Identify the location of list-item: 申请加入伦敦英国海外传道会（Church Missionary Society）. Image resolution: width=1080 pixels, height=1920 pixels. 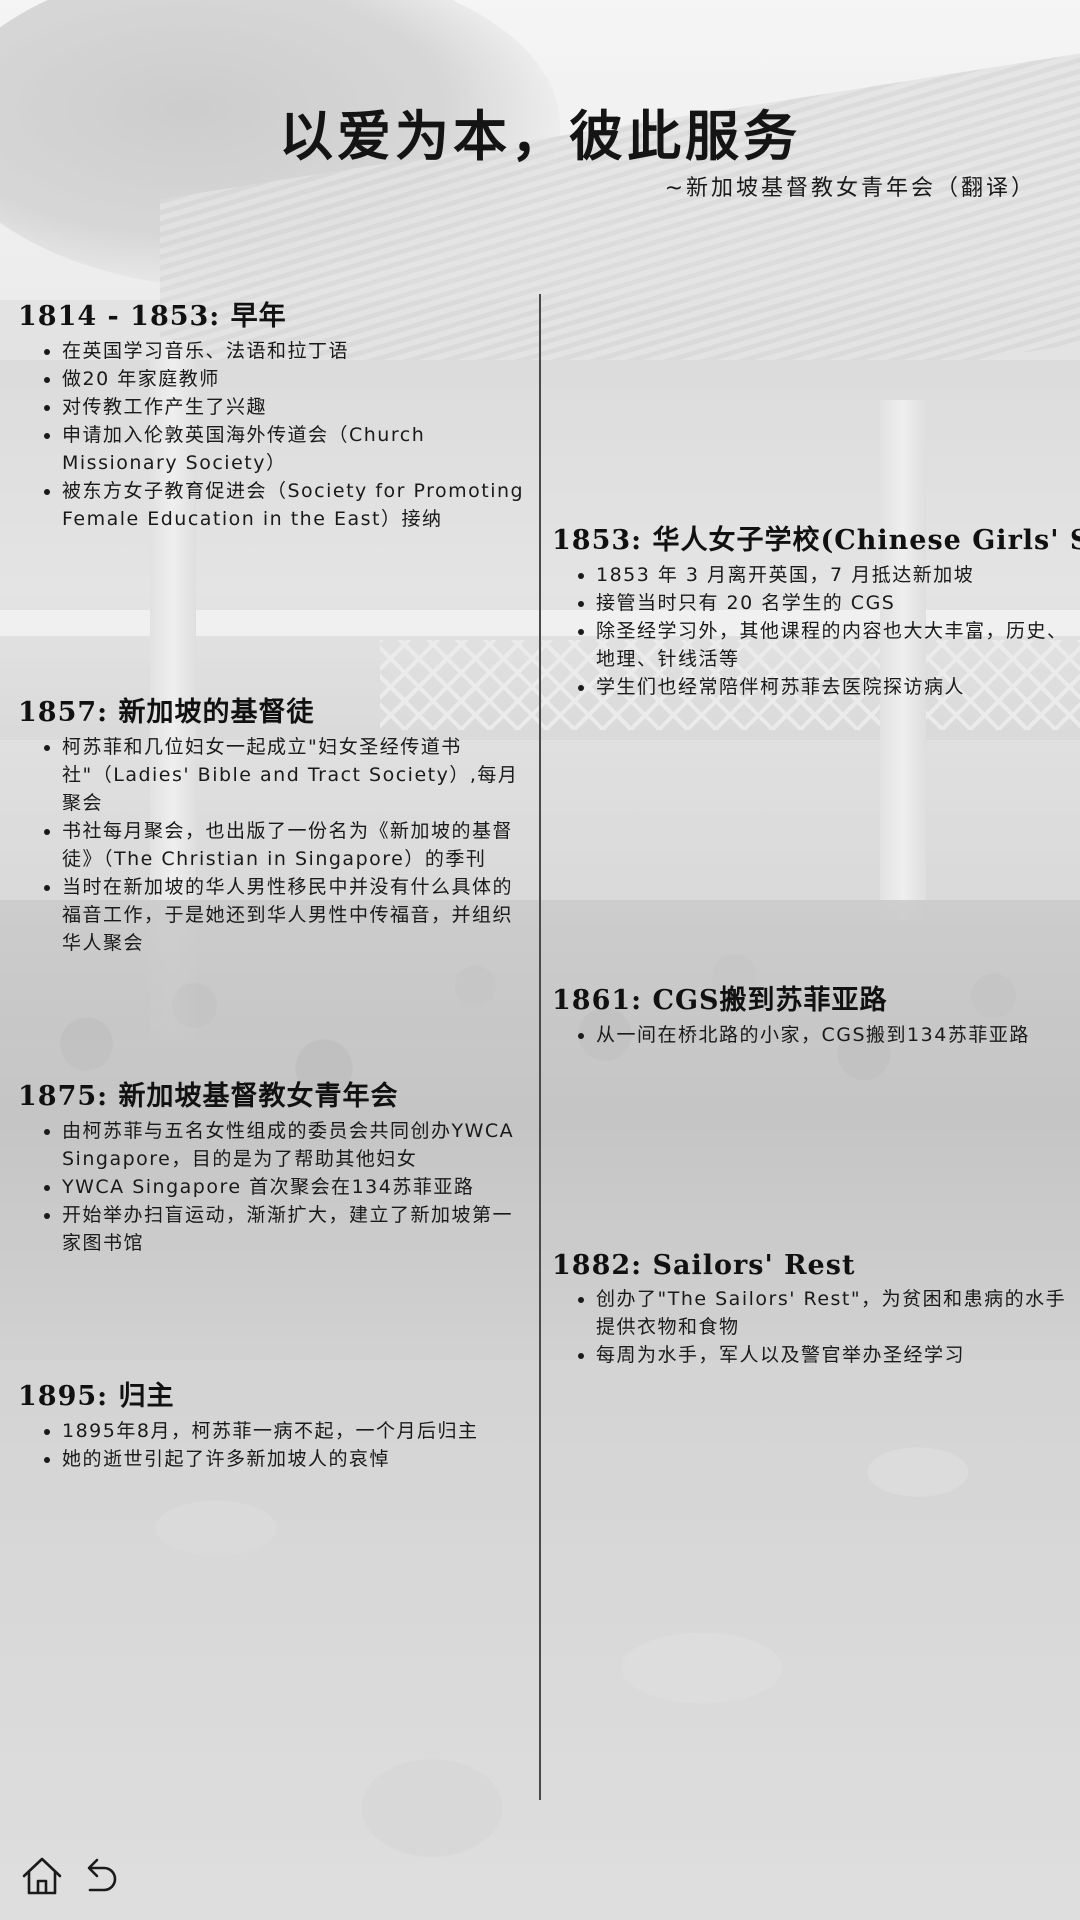
(294, 449).